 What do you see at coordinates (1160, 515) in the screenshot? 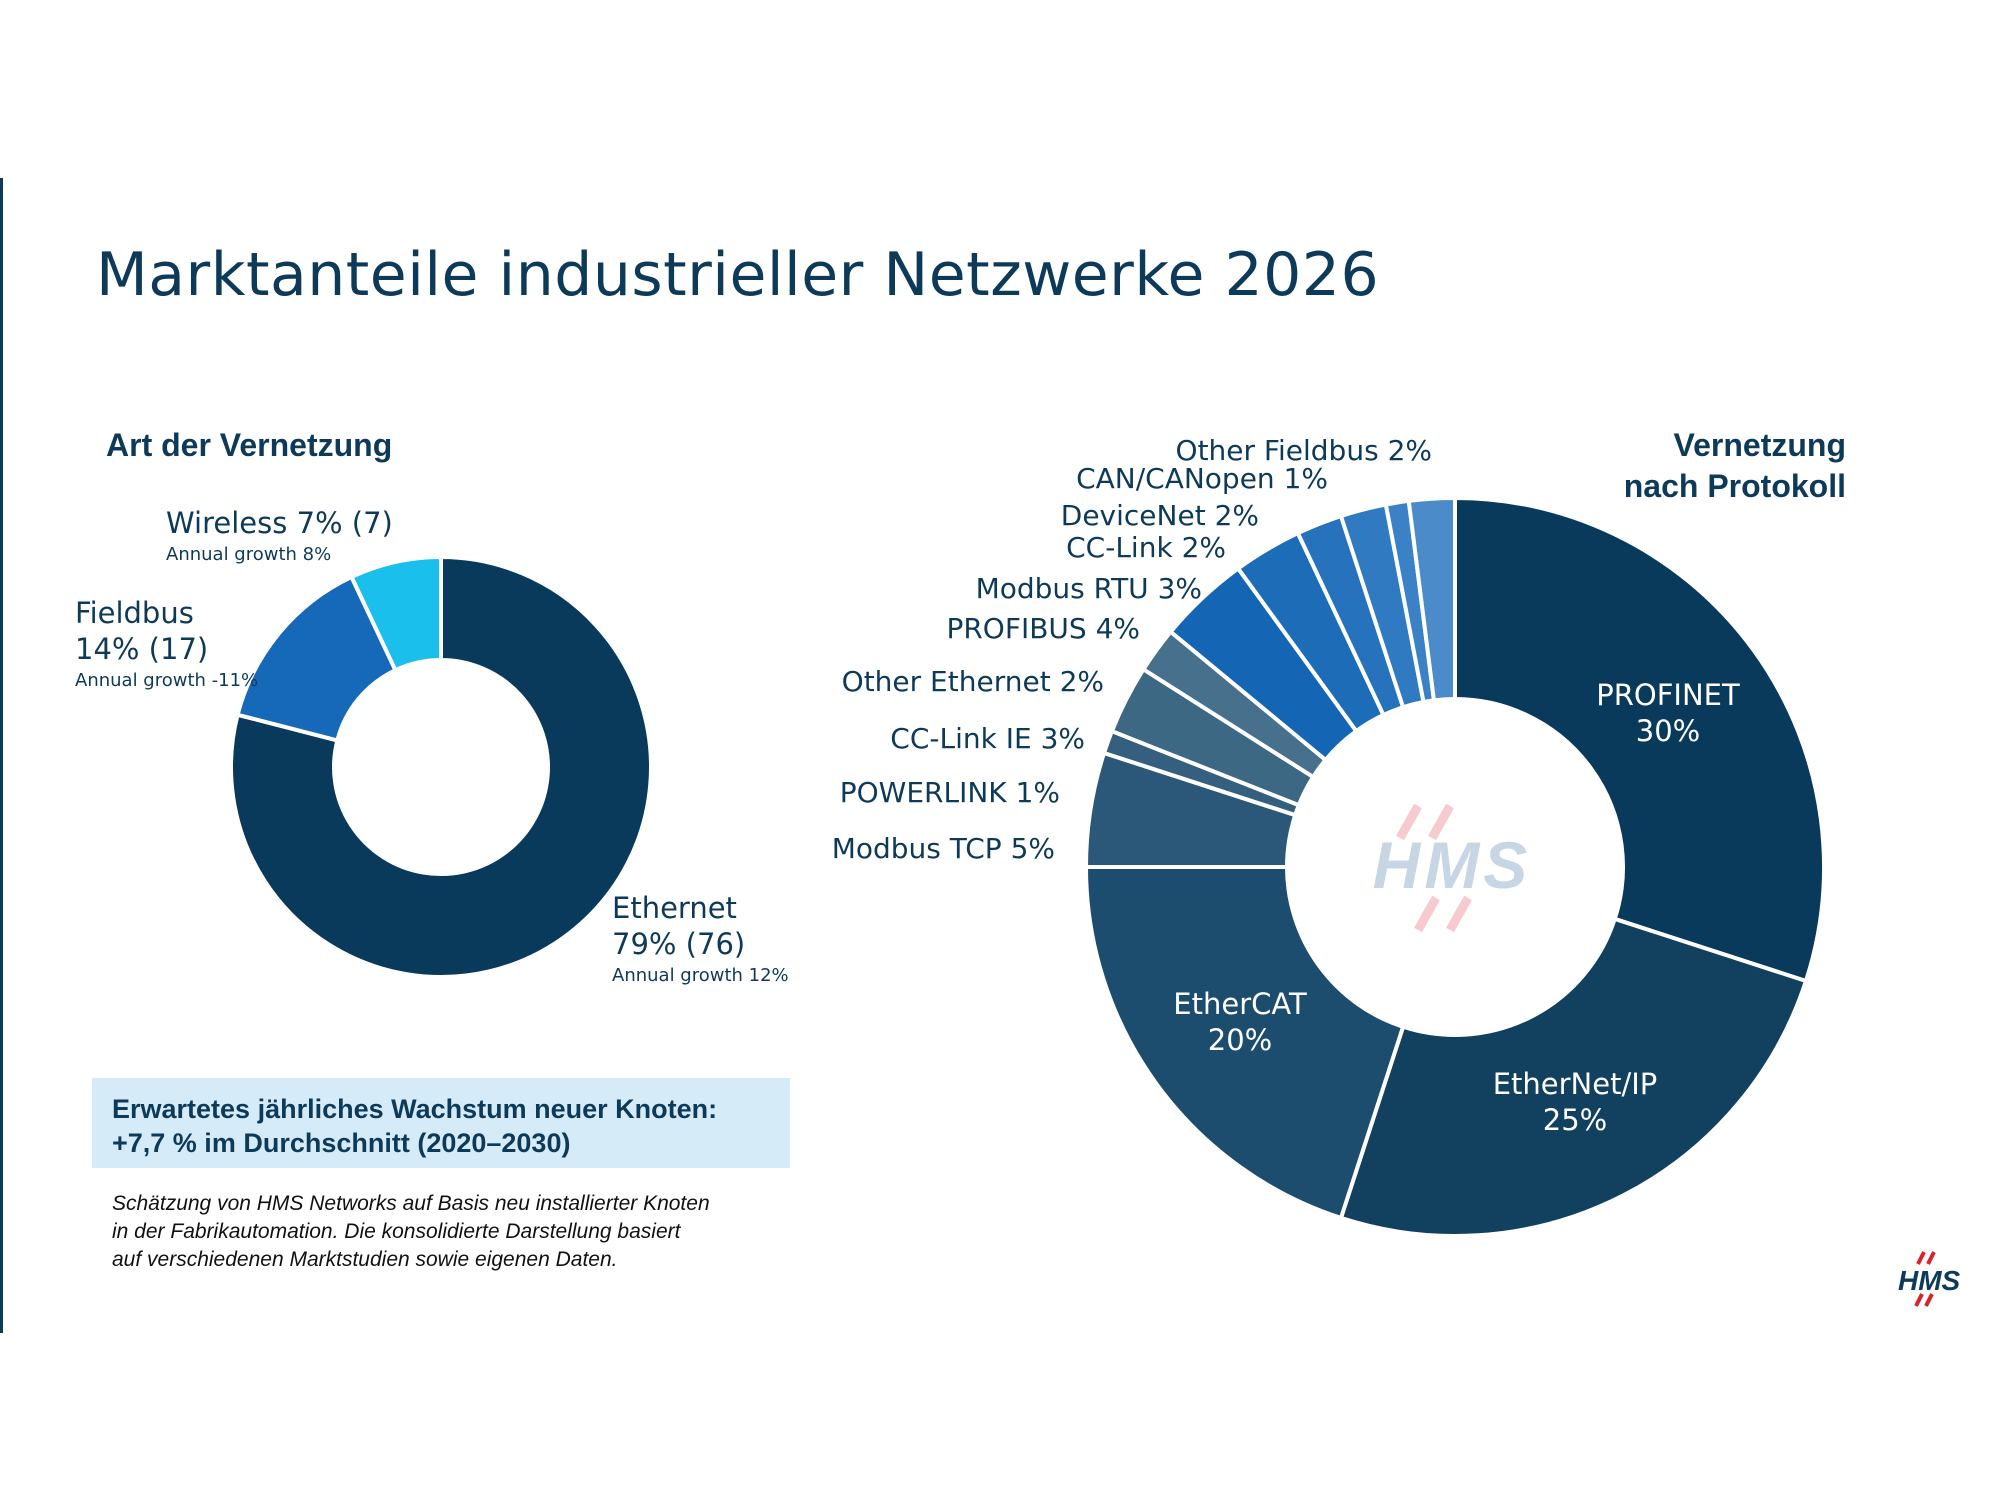
I see `label-devicenet: DeviceNet 2%` at bounding box center [1160, 515].